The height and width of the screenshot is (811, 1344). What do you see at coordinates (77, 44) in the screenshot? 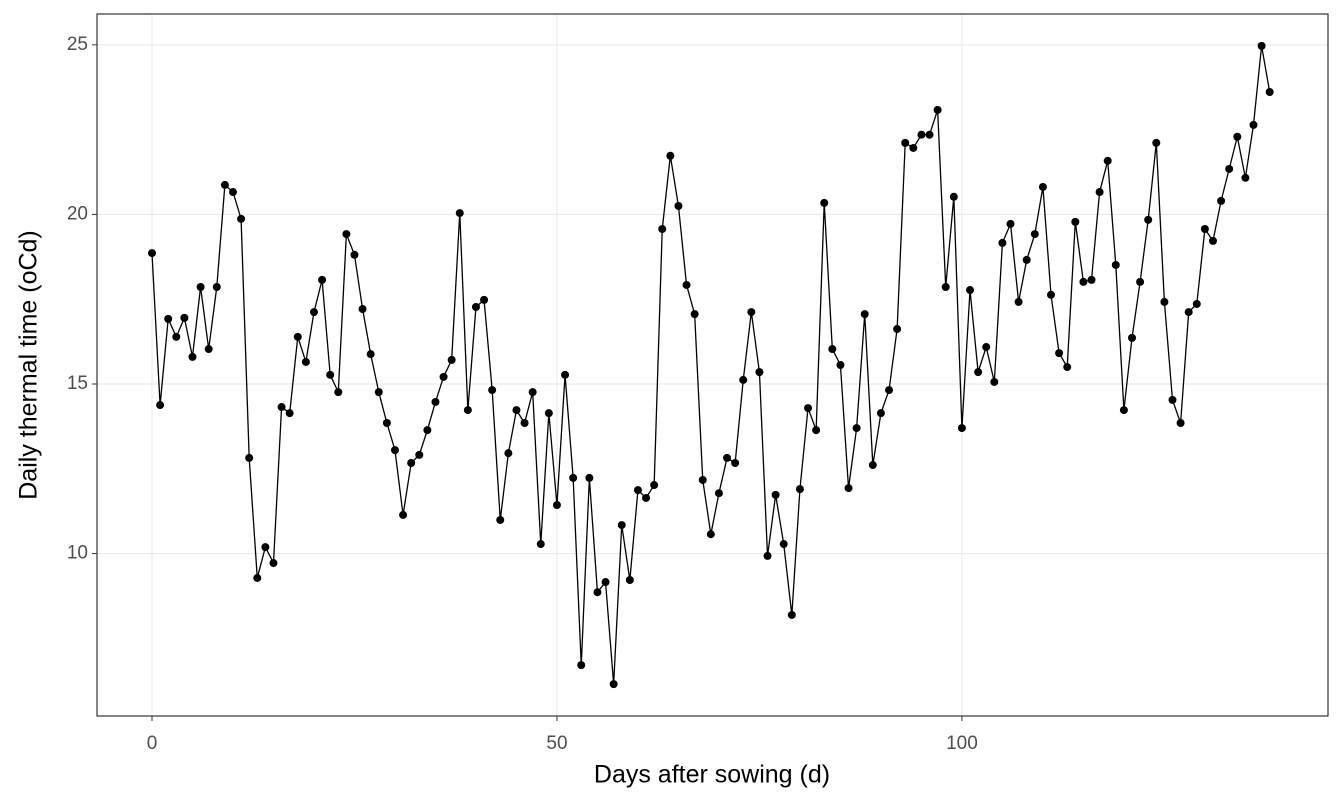
I see `y-tick-label: 25` at bounding box center [77, 44].